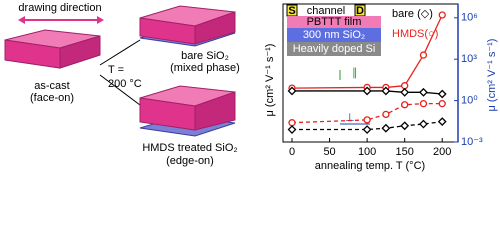 This screenshot has width=500, height=240. I want to click on x-tick-label: 200, so click(442, 152).